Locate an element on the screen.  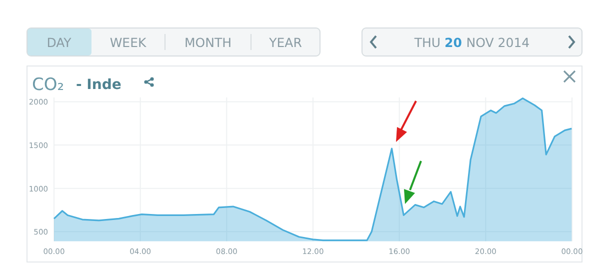
chart-title: CO₂ is located at coordinates (48, 85).